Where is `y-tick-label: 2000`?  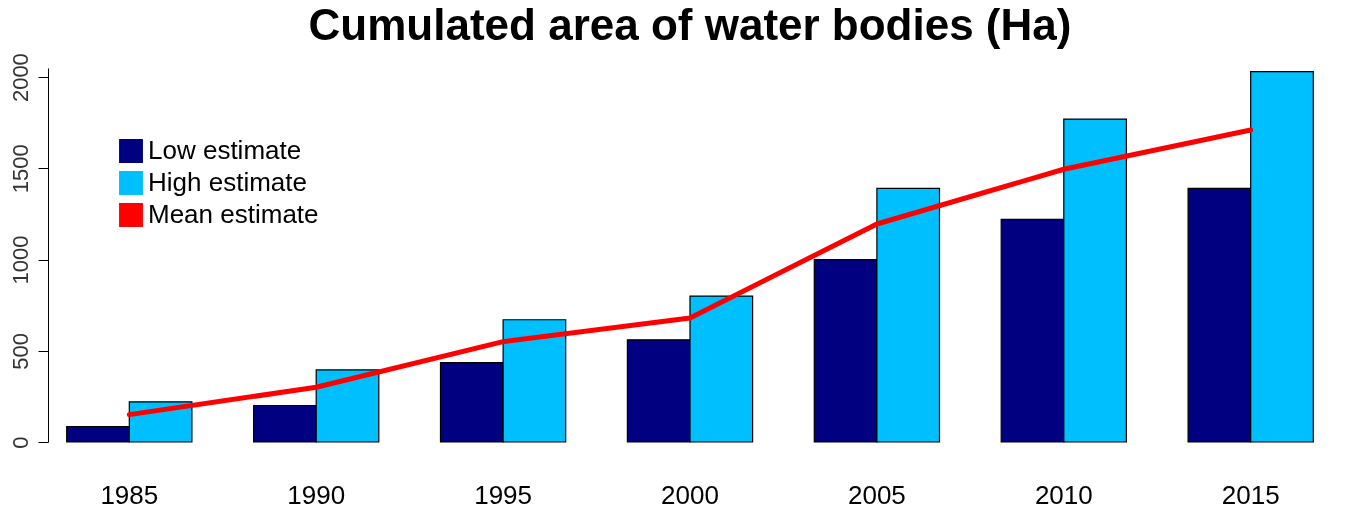 y-tick-label: 2000 is located at coordinates (20, 78).